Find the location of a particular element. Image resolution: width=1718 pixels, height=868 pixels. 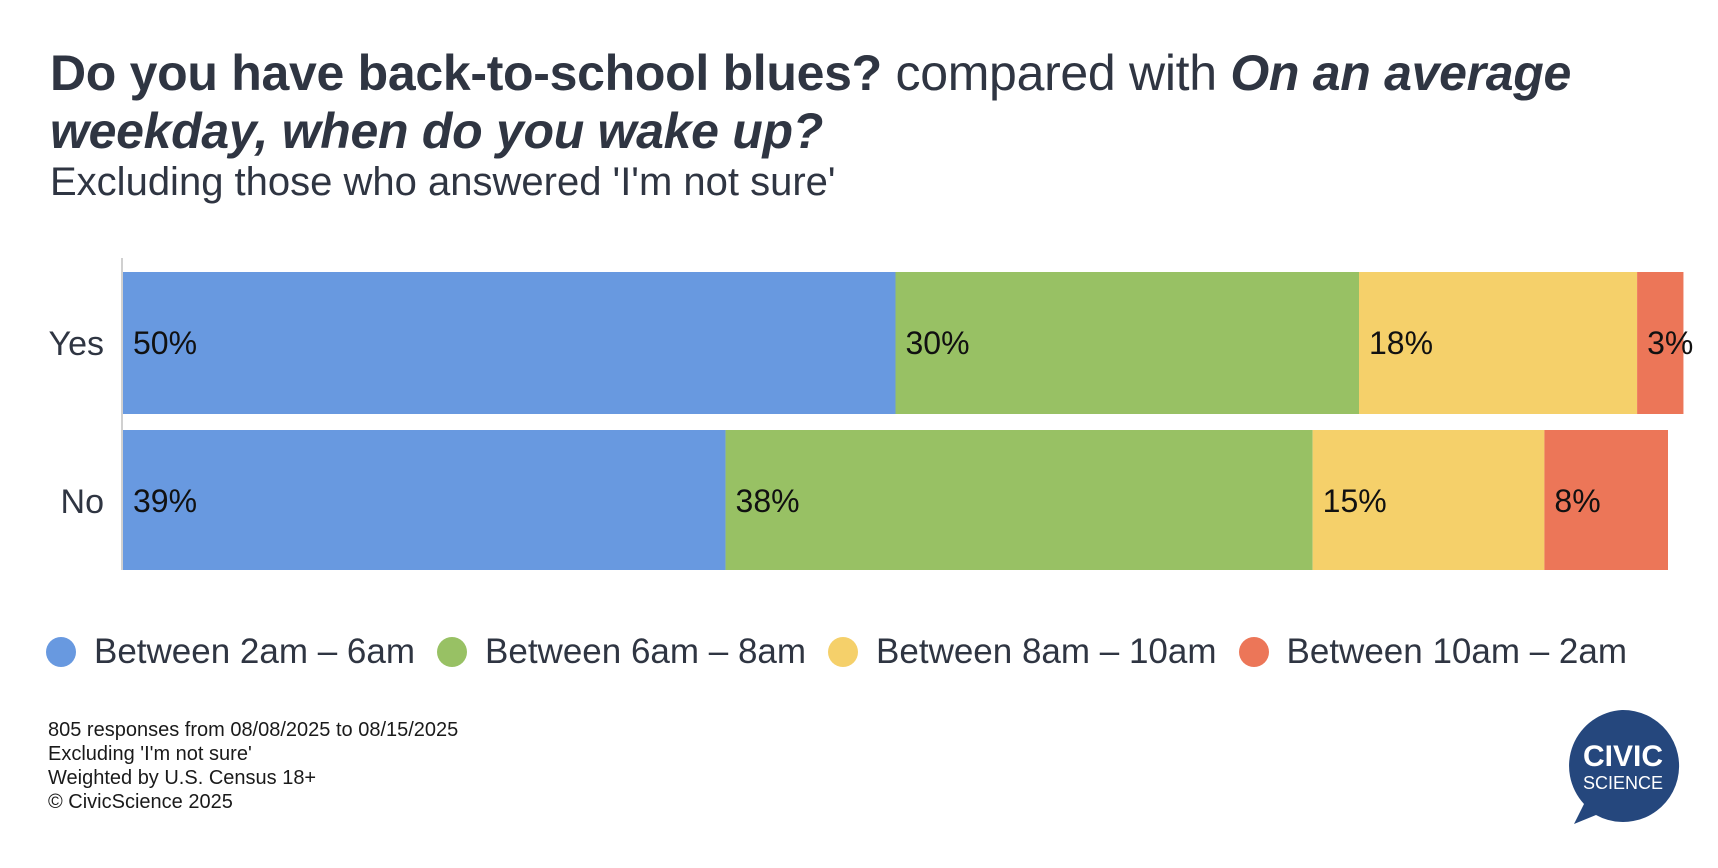

logo-text-science: SCIENCE is located at coordinates (1623, 783).